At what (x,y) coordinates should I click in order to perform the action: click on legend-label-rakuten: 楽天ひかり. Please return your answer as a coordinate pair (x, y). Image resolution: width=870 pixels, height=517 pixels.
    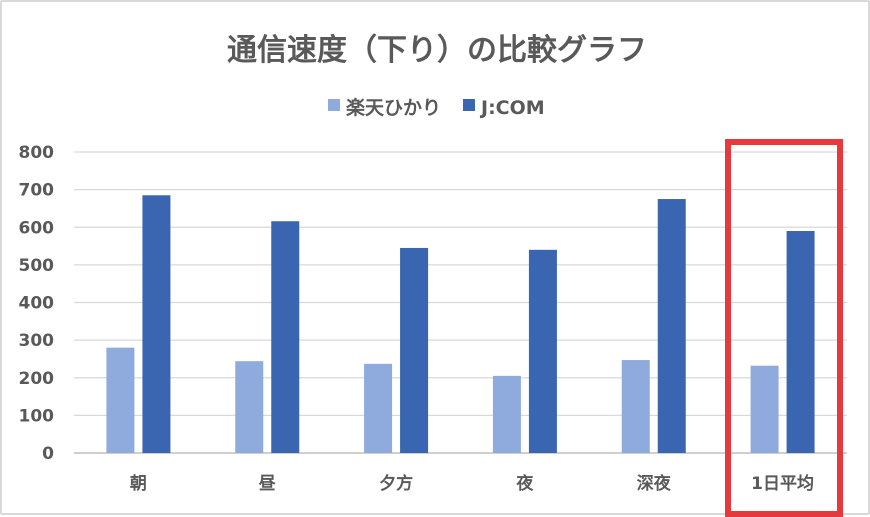
    Looking at the image, I should click on (393, 107).